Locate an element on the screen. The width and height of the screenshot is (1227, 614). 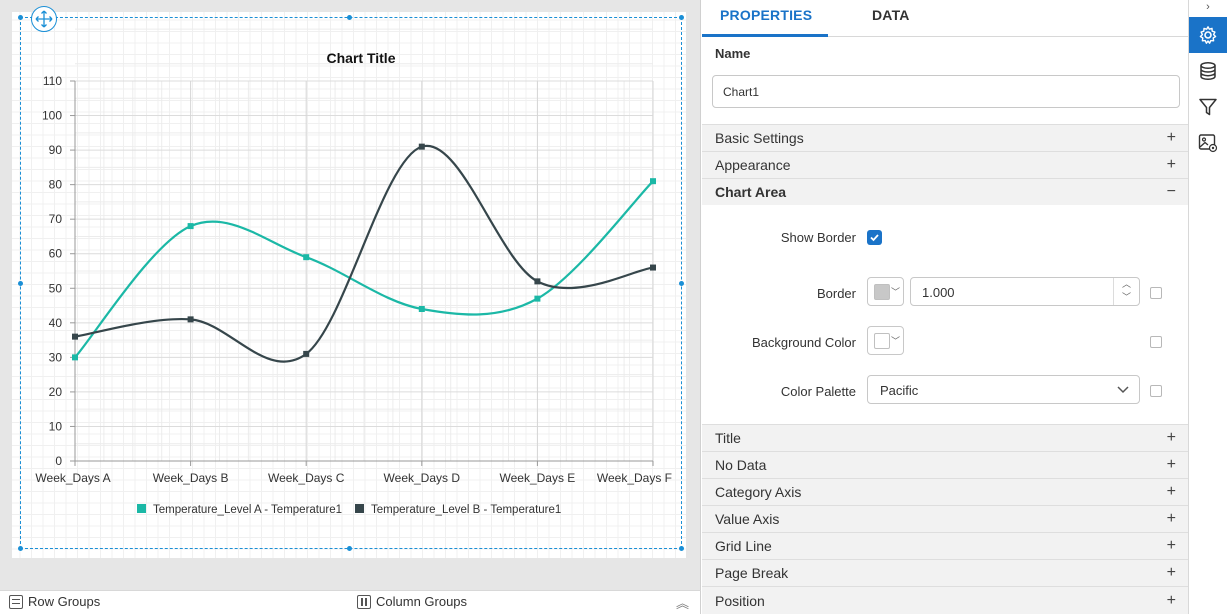
section-title: Title + is located at coordinates (945, 437).